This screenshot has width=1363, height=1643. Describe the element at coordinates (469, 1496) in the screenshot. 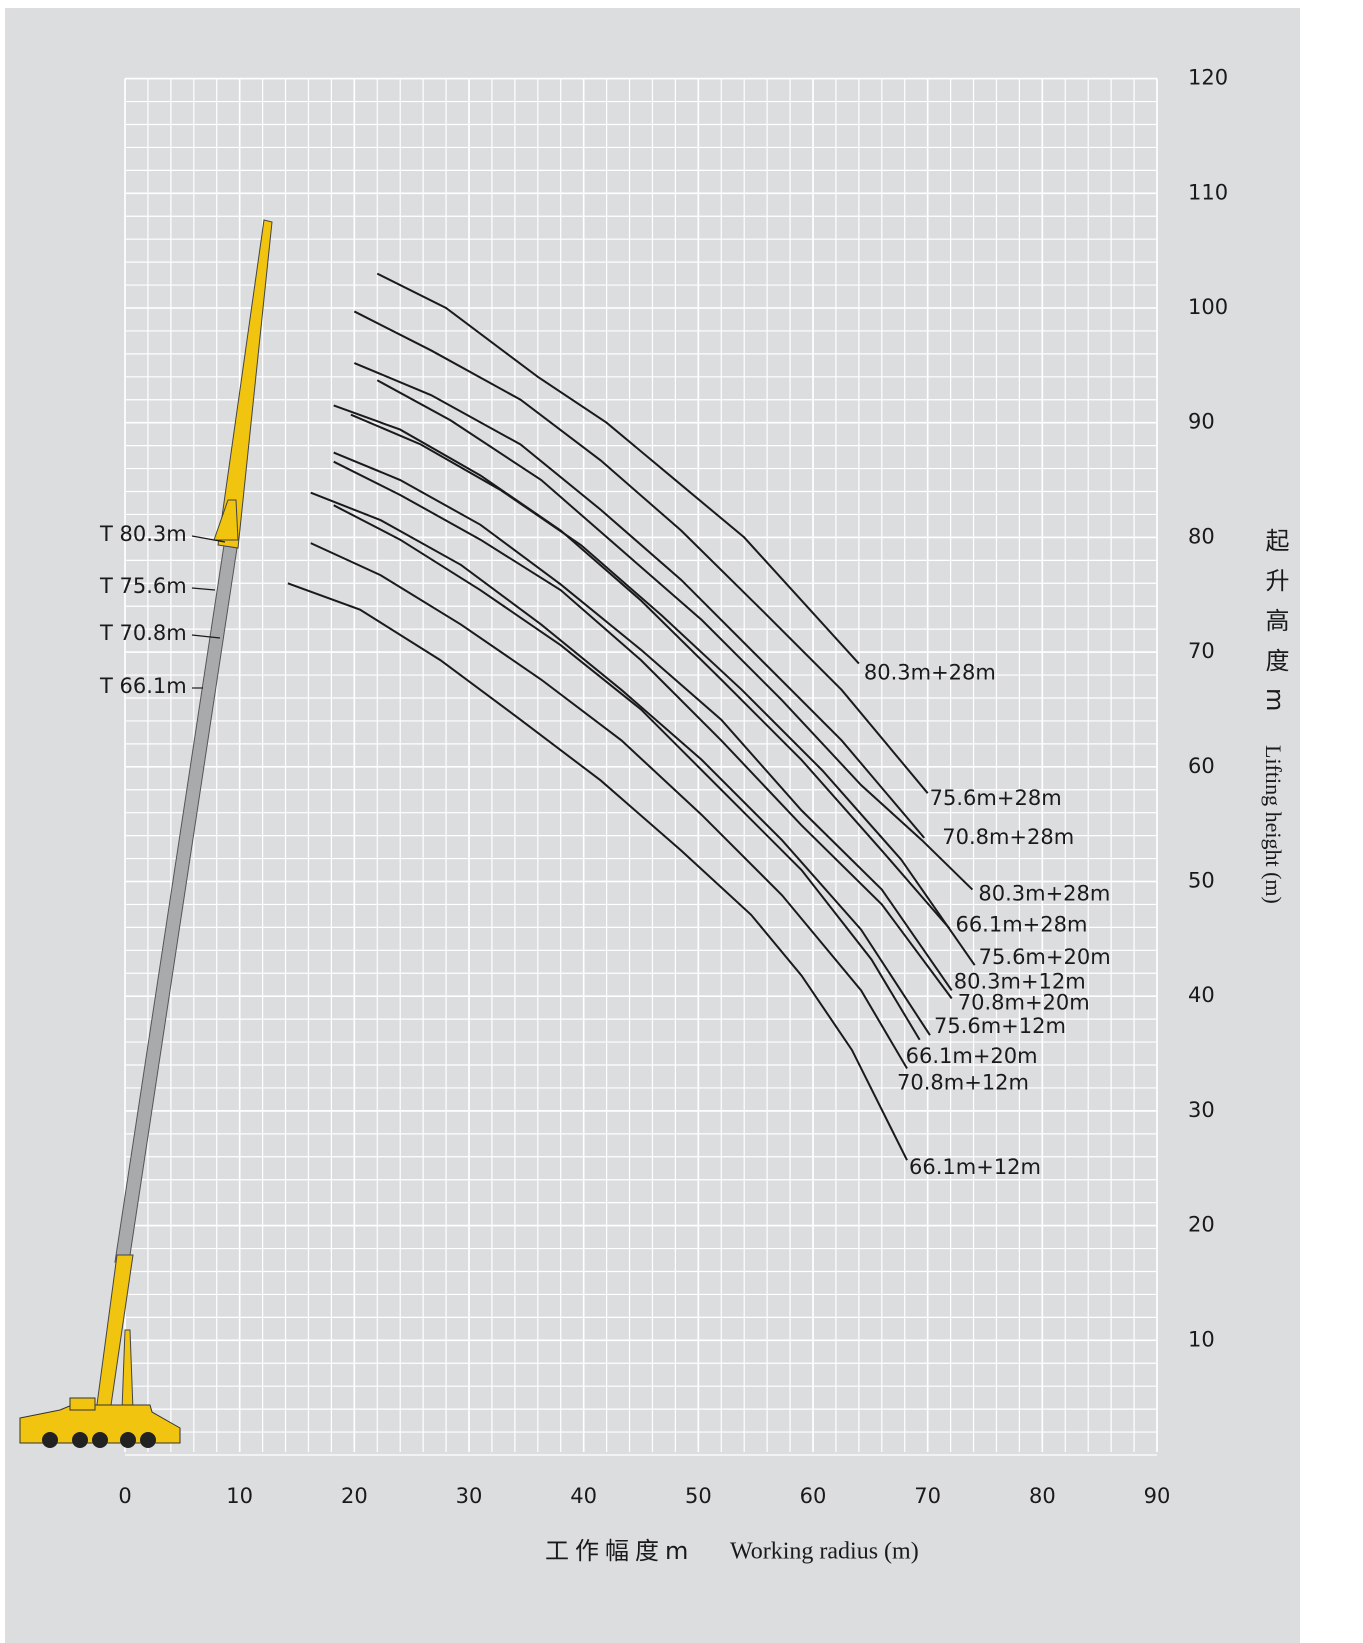

I see `x-tick-label: 30` at that location.